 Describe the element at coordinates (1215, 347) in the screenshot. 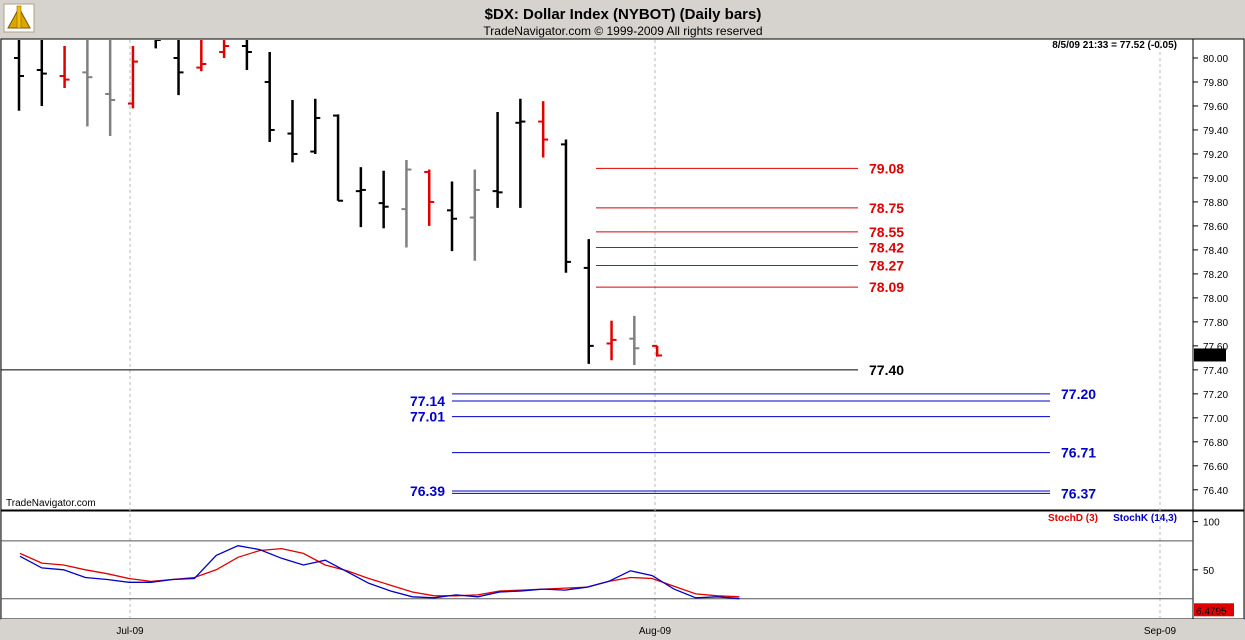

I see `price-tick-label: 77.60` at that location.